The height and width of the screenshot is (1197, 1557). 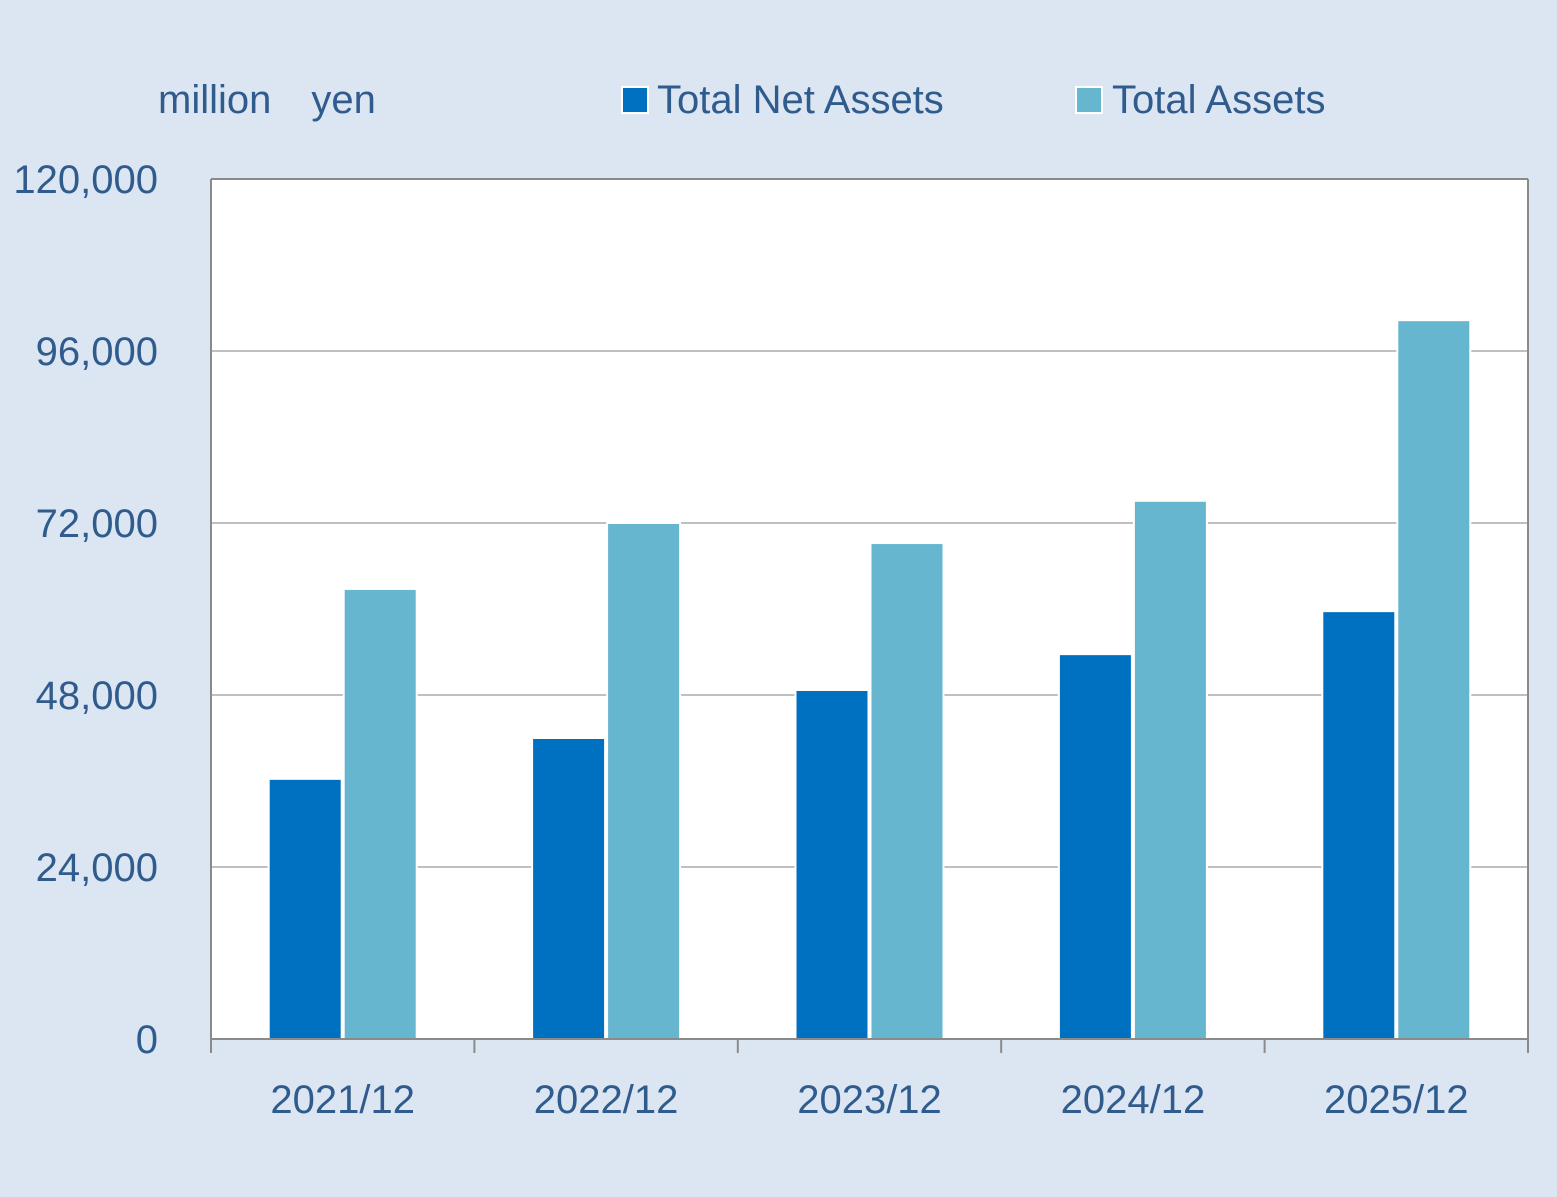 What do you see at coordinates (1218, 100) in the screenshot?
I see `legend-label-total-assets: Total Assets` at bounding box center [1218, 100].